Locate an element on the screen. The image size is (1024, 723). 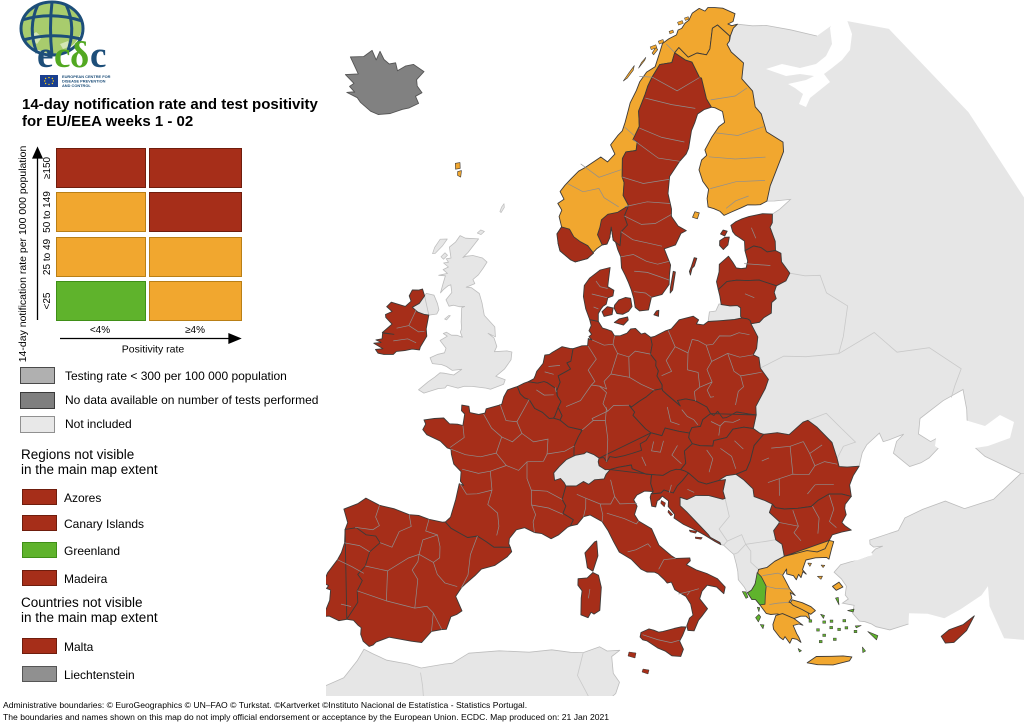
svg-text: EUROPEAN CENTRE FOR is located at coordinates (86, 76).